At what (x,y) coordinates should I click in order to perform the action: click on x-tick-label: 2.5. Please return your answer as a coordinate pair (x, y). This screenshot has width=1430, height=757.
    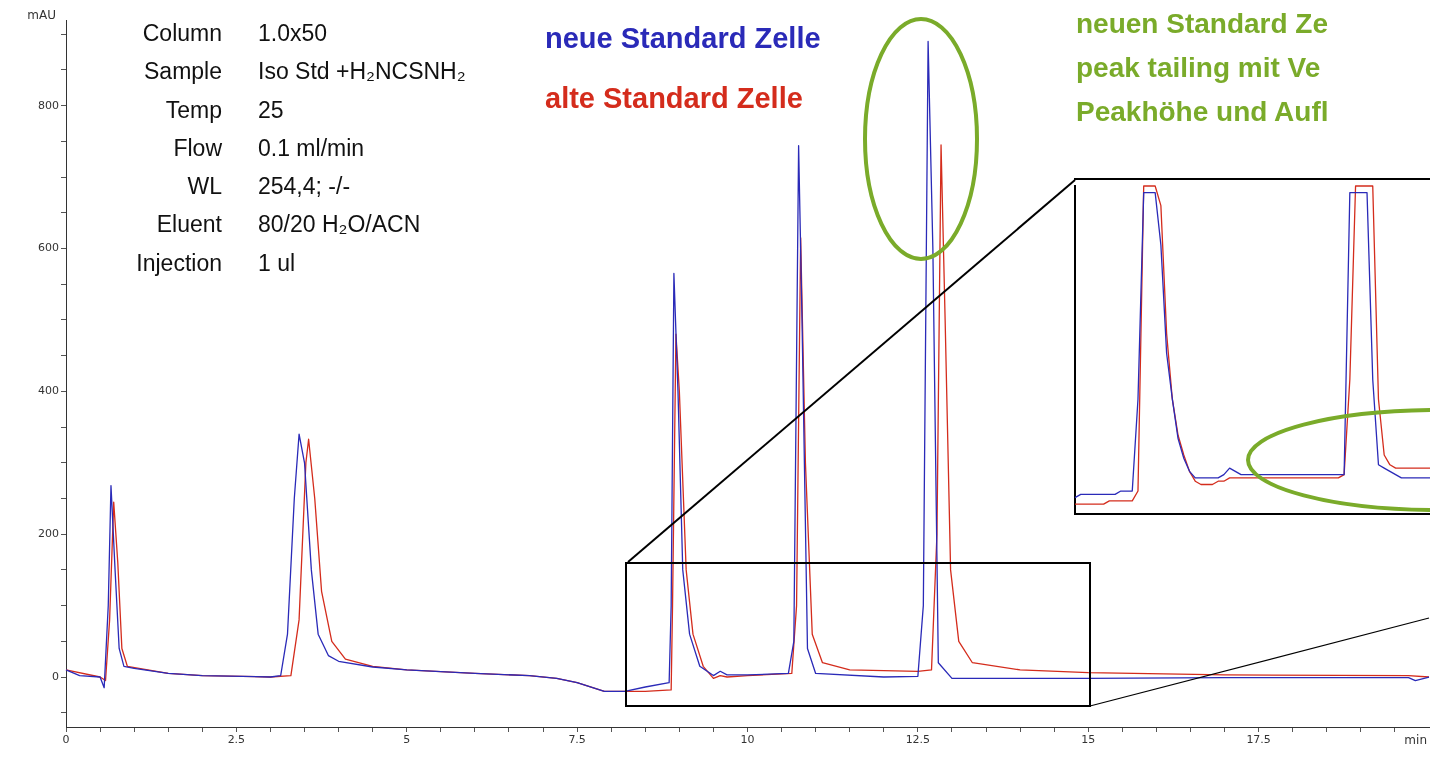
    Looking at the image, I should click on (236, 740).